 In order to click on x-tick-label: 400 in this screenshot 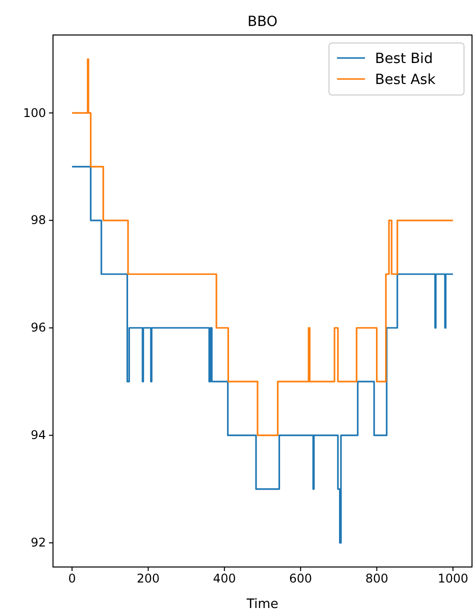, I will do `click(224, 579)`.